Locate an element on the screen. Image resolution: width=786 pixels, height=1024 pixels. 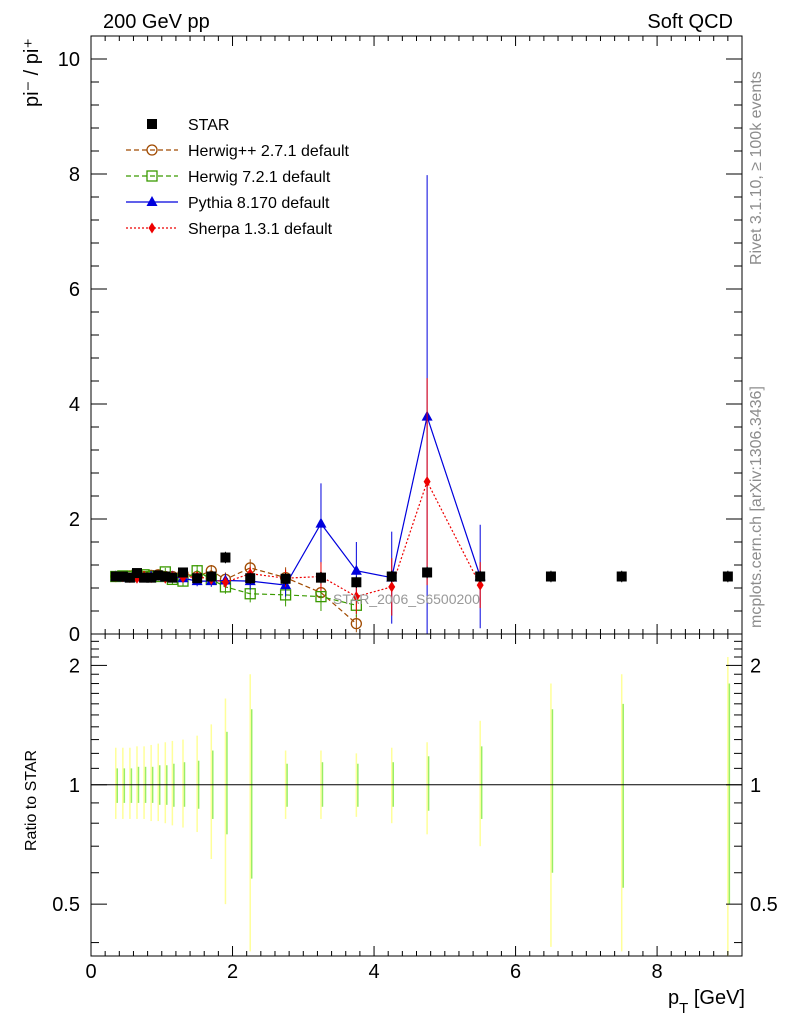
legend-label: STAR is located at coordinates (208, 125).